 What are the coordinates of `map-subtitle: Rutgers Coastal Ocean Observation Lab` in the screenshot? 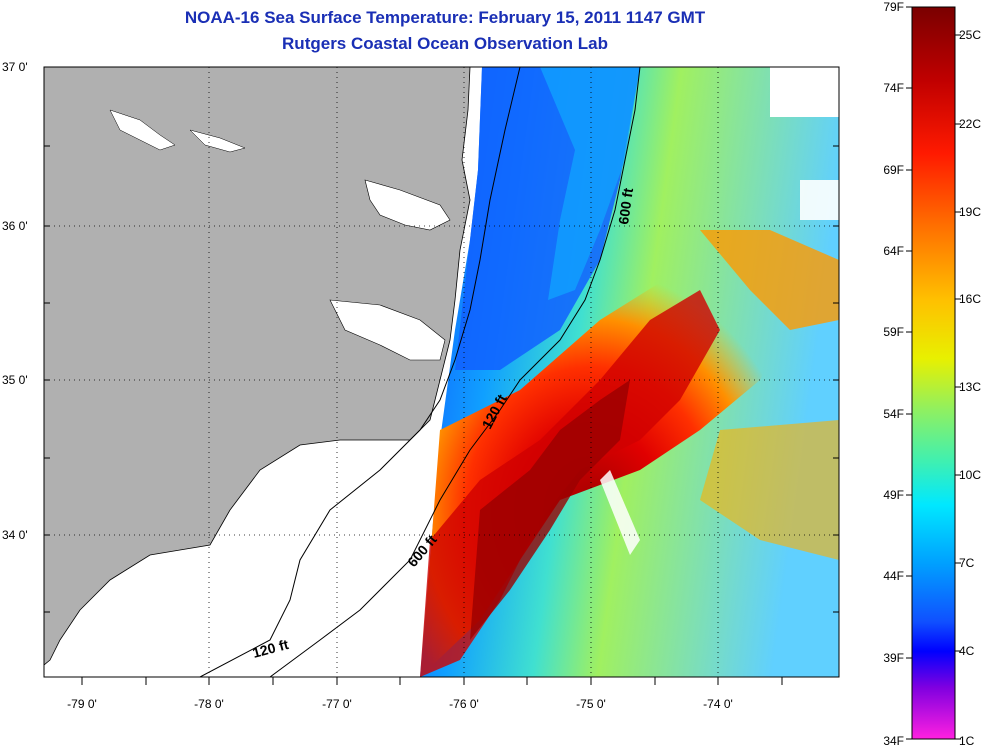 It's located at (445, 43).